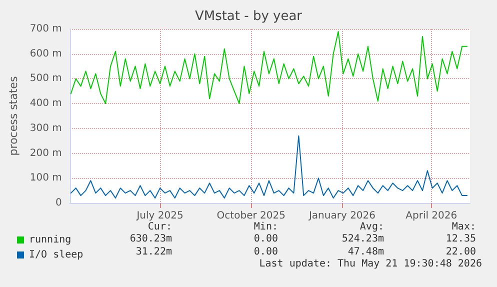 This screenshot has width=497, height=287. What do you see at coordinates (46, 54) in the screenshot?
I see `y-tick-label: 600 m` at bounding box center [46, 54].